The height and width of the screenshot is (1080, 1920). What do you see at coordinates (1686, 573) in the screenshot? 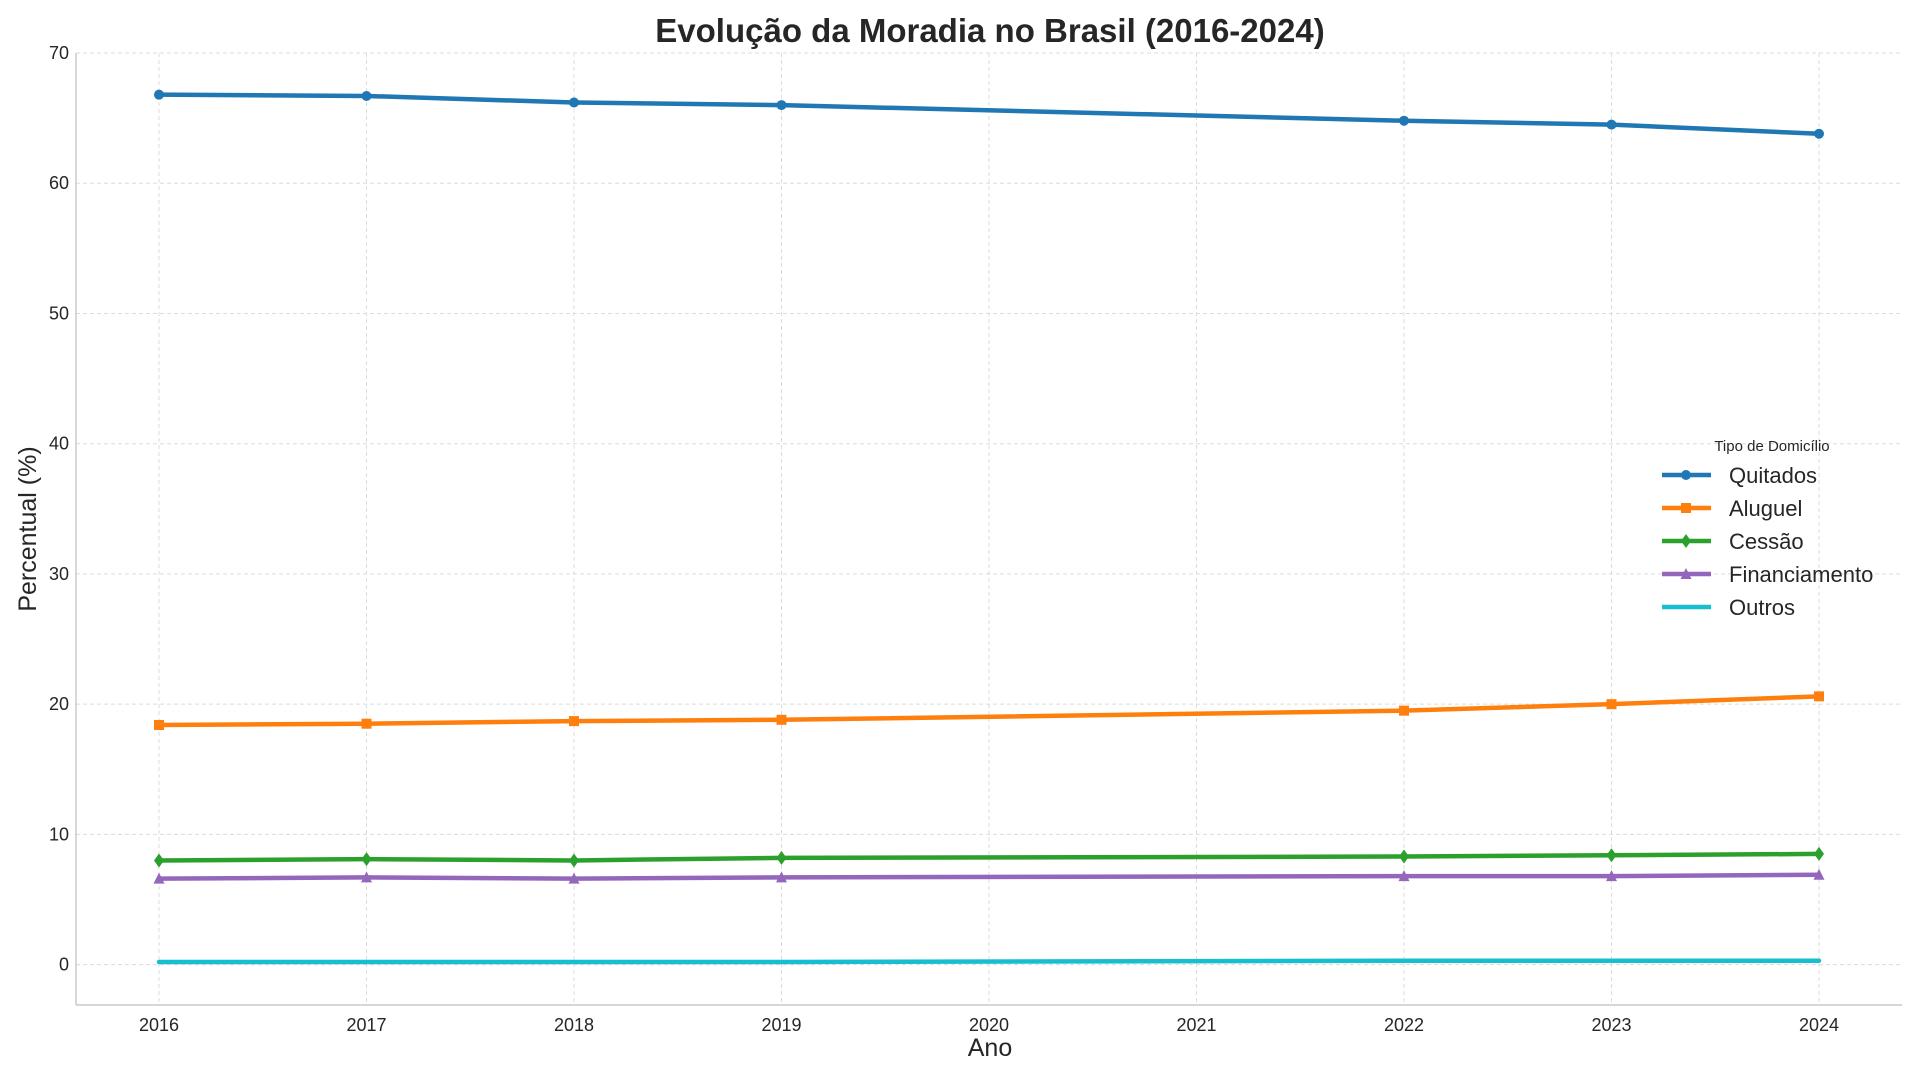
I see `legend-marker-financiamento` at bounding box center [1686, 573].